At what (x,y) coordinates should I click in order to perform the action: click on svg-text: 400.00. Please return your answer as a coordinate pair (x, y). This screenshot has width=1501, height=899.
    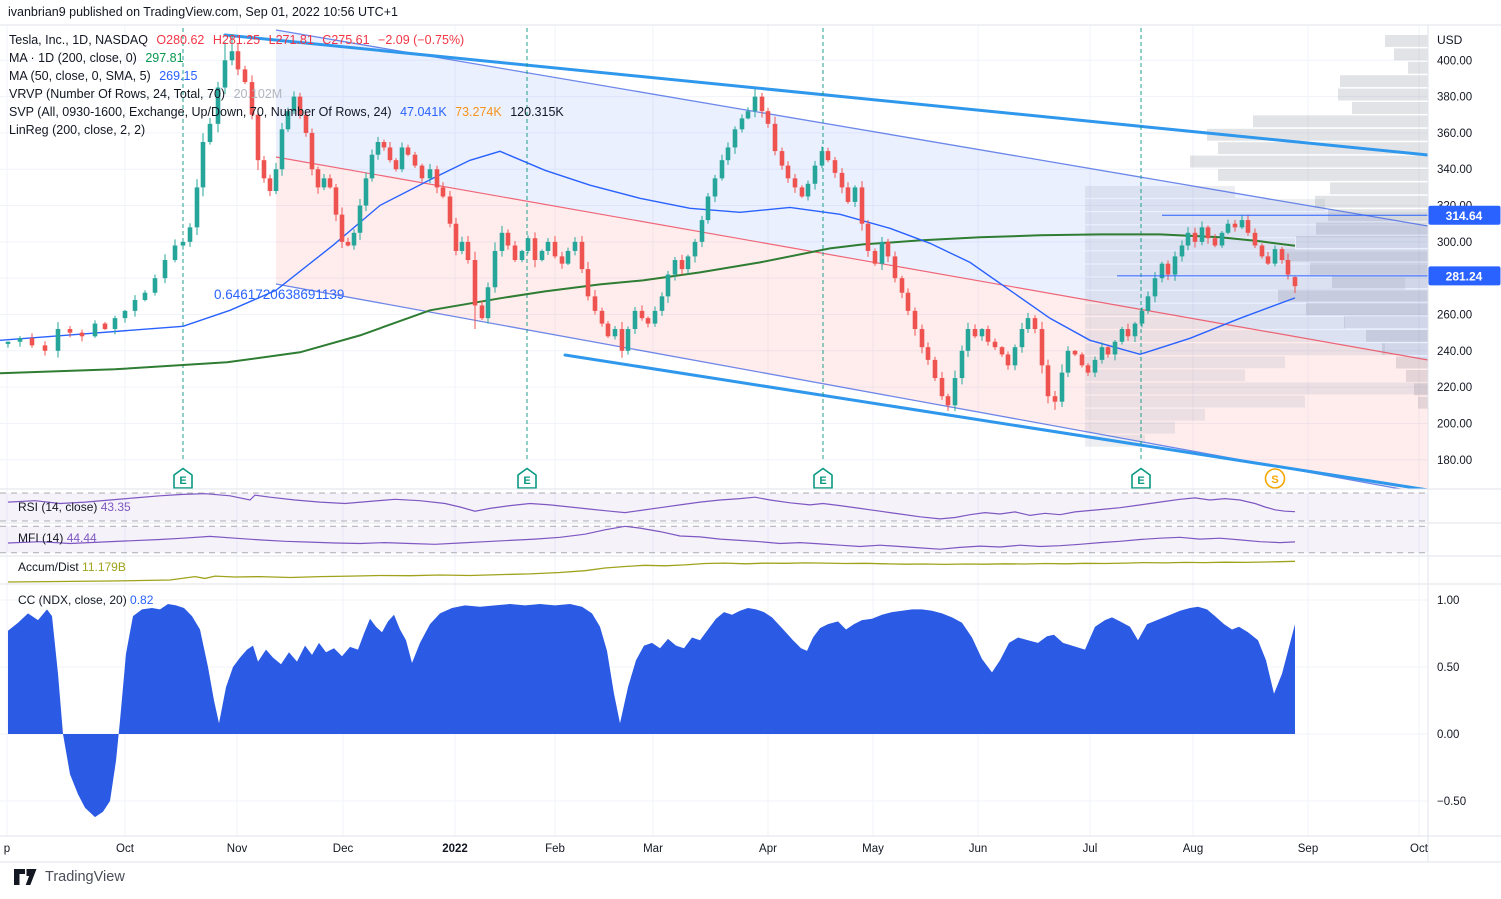
    Looking at the image, I should click on (1454, 61).